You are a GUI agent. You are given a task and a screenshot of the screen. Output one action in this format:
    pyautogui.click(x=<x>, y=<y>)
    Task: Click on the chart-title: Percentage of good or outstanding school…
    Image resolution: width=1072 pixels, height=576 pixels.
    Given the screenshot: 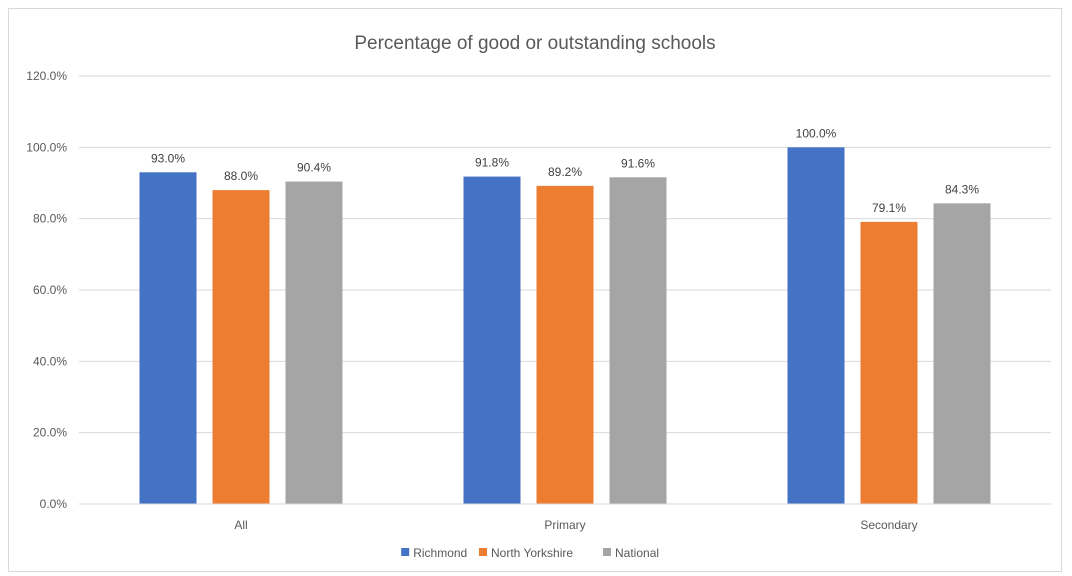 What is the action you would take?
    pyautogui.click(x=534, y=43)
    